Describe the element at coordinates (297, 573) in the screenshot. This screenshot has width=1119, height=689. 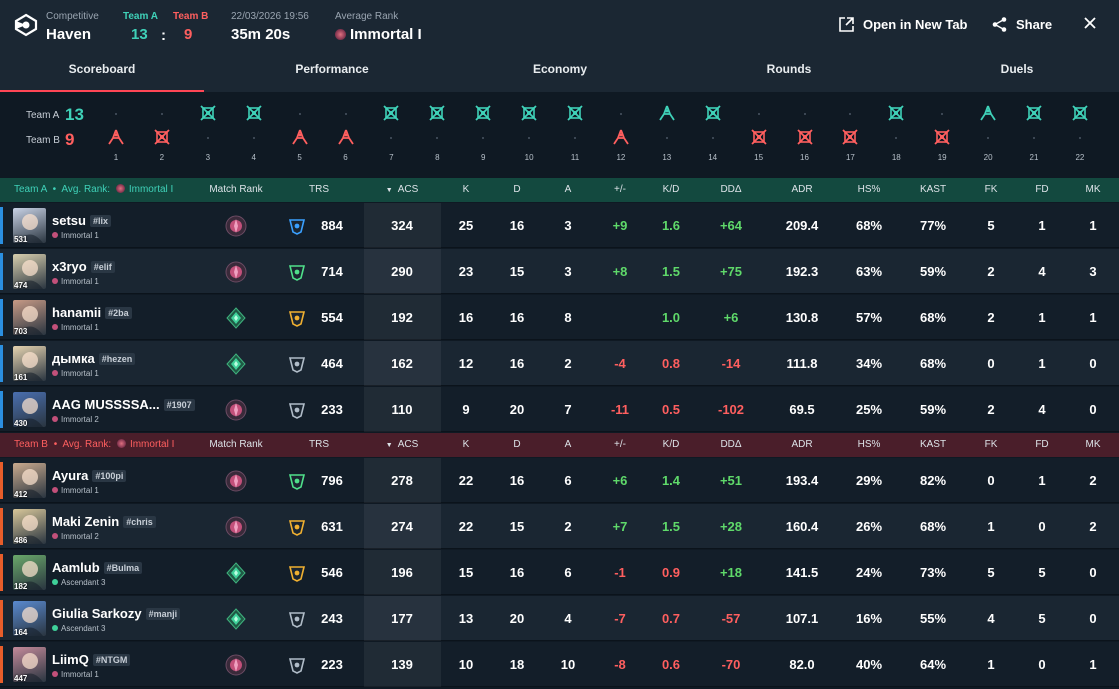
I see `trs-tier-icon` at that location.